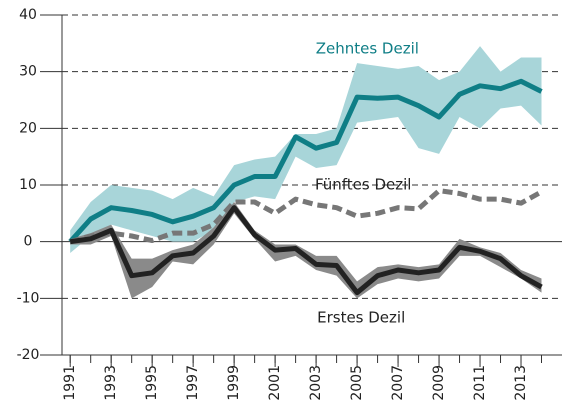  I want to click on y-tick-label: -10, so click(28, 298).